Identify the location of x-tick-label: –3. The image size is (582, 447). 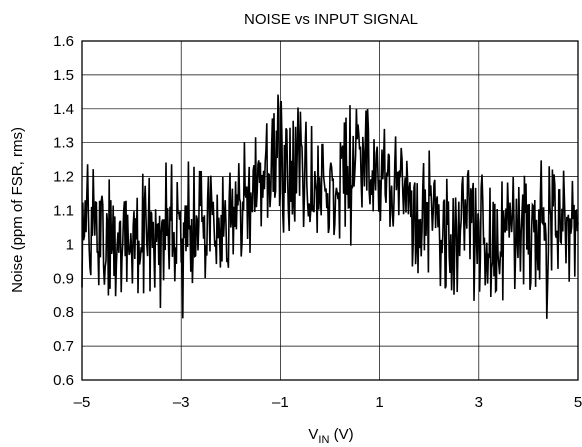
(181, 402).